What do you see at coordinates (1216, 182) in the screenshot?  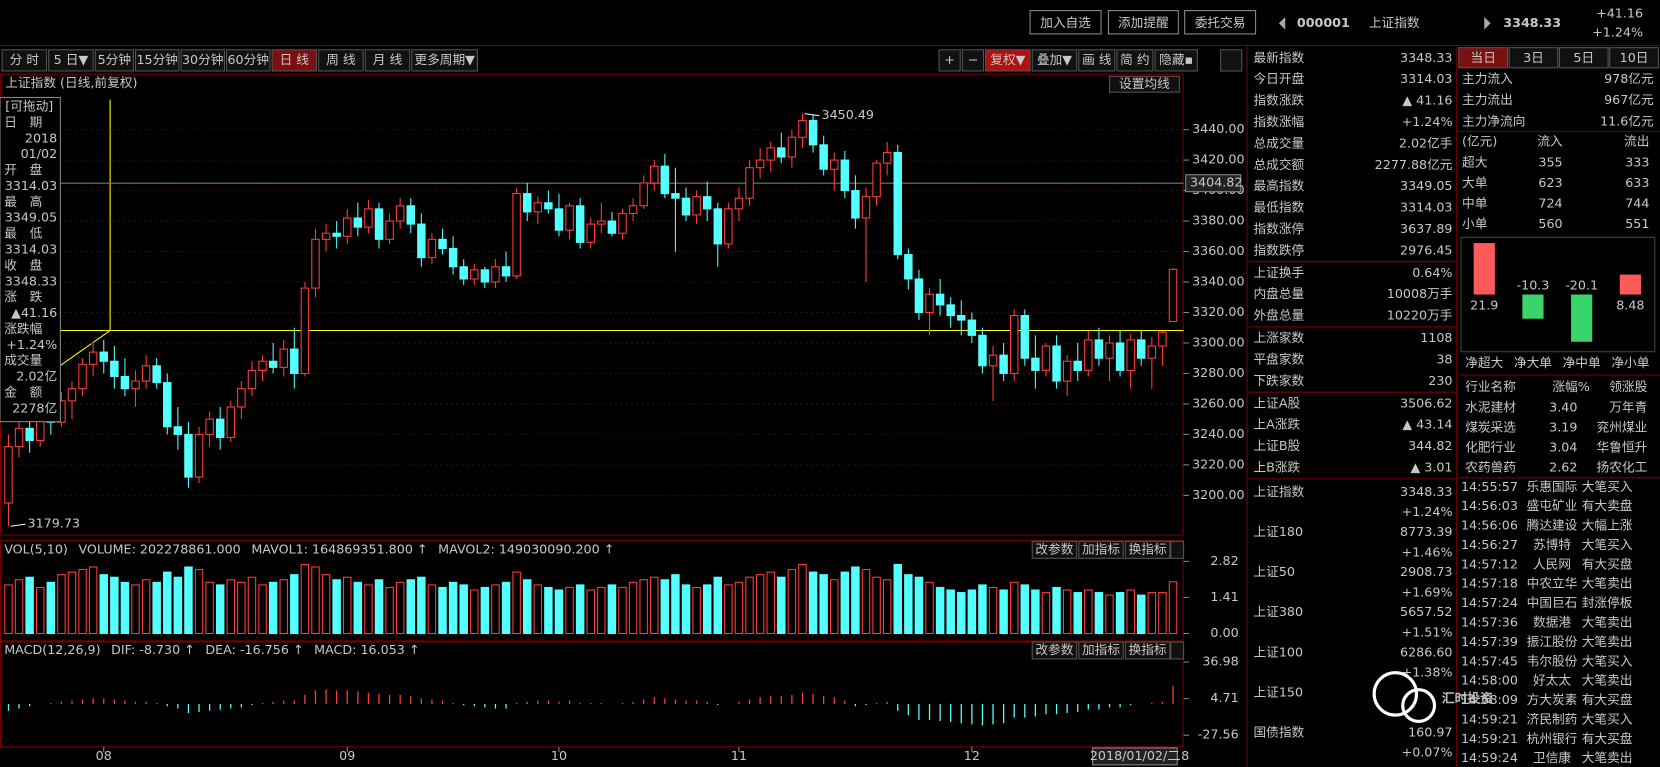 I see `cursor-price: 3404.82` at bounding box center [1216, 182].